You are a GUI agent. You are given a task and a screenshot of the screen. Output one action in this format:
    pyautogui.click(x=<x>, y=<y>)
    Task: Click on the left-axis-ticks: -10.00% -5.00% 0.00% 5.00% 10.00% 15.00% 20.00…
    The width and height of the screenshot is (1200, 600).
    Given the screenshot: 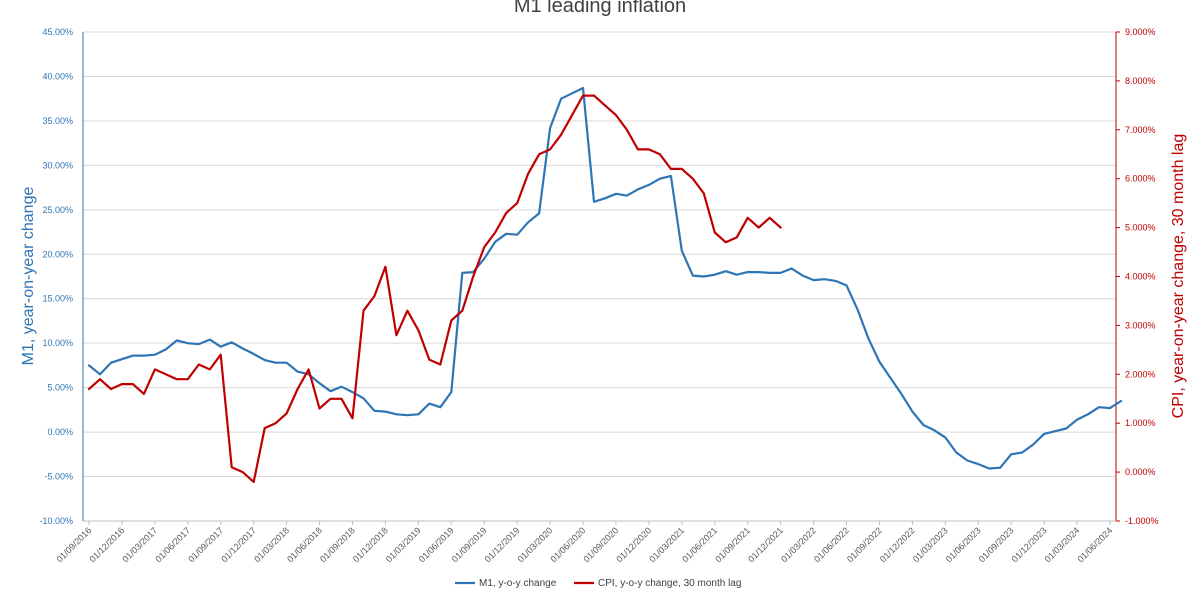 What is the action you would take?
    pyautogui.click(x=56, y=276)
    